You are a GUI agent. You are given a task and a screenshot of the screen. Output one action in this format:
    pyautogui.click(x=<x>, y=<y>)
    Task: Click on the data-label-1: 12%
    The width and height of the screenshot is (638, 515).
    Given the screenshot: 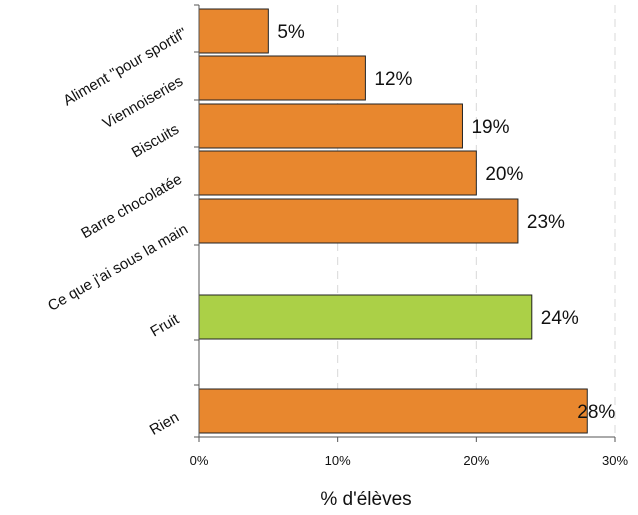 What is the action you would take?
    pyautogui.click(x=393, y=79)
    